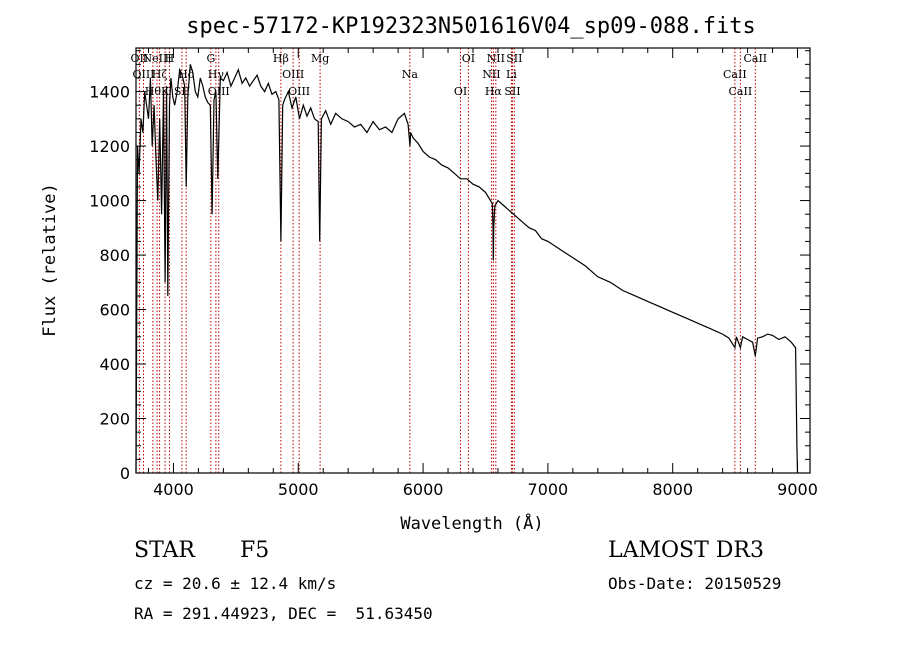 Image resolution: width=900 pixels, height=649 pixels. Describe the element at coordinates (298, 489) in the screenshot. I see `x-tick-label: 5000` at that location.